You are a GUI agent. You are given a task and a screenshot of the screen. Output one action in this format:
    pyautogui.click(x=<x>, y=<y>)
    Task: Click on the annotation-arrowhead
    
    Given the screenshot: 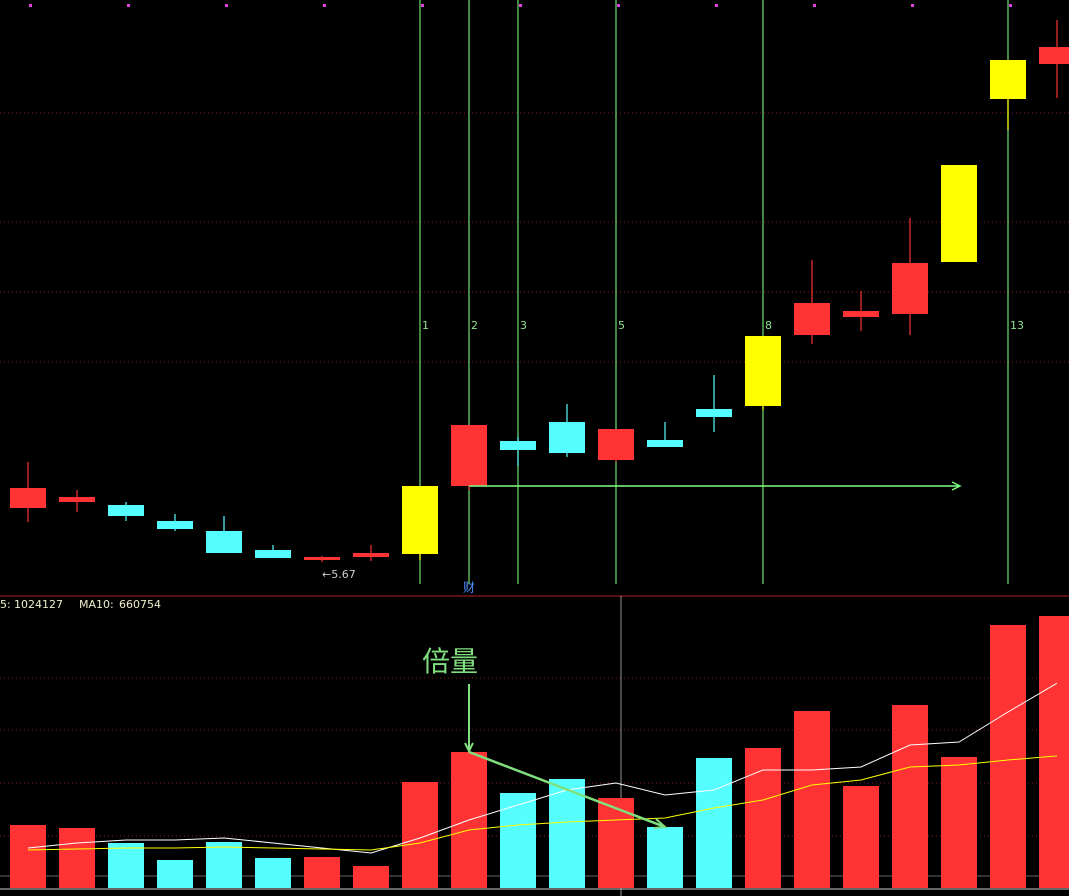 What is the action you would take?
    pyautogui.click(x=469, y=748)
    